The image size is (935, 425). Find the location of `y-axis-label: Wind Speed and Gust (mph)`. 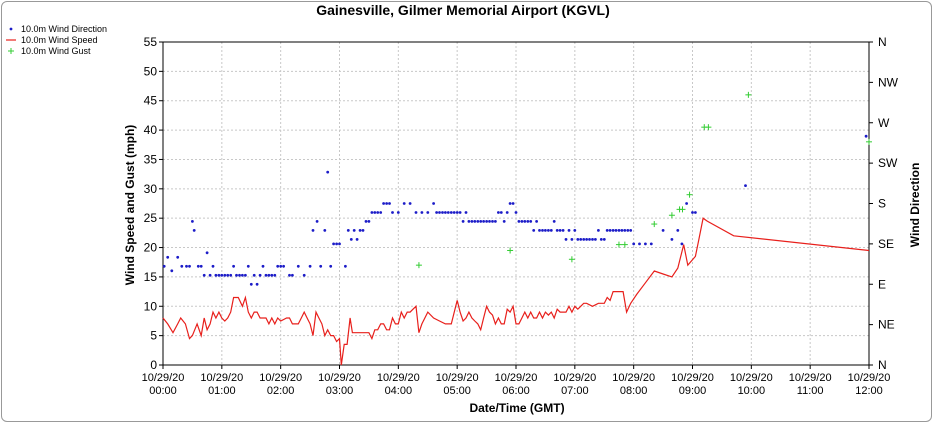

y-axis-label: Wind Speed and Gust (mph) is located at coordinates (130, 205).